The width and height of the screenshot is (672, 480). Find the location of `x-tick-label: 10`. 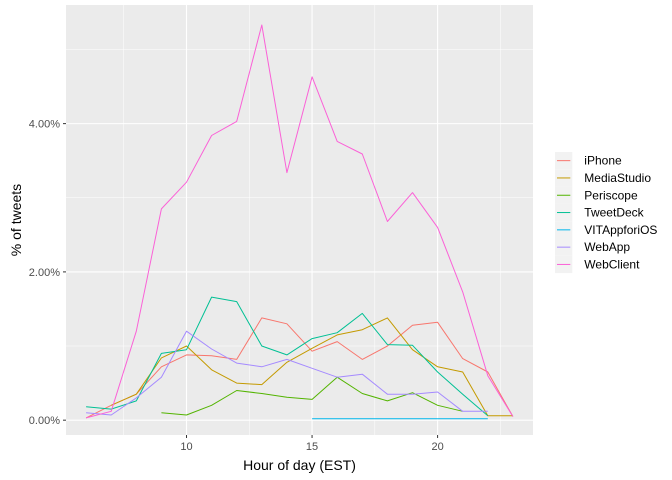

x-tick-label: 10 is located at coordinates (186, 447).